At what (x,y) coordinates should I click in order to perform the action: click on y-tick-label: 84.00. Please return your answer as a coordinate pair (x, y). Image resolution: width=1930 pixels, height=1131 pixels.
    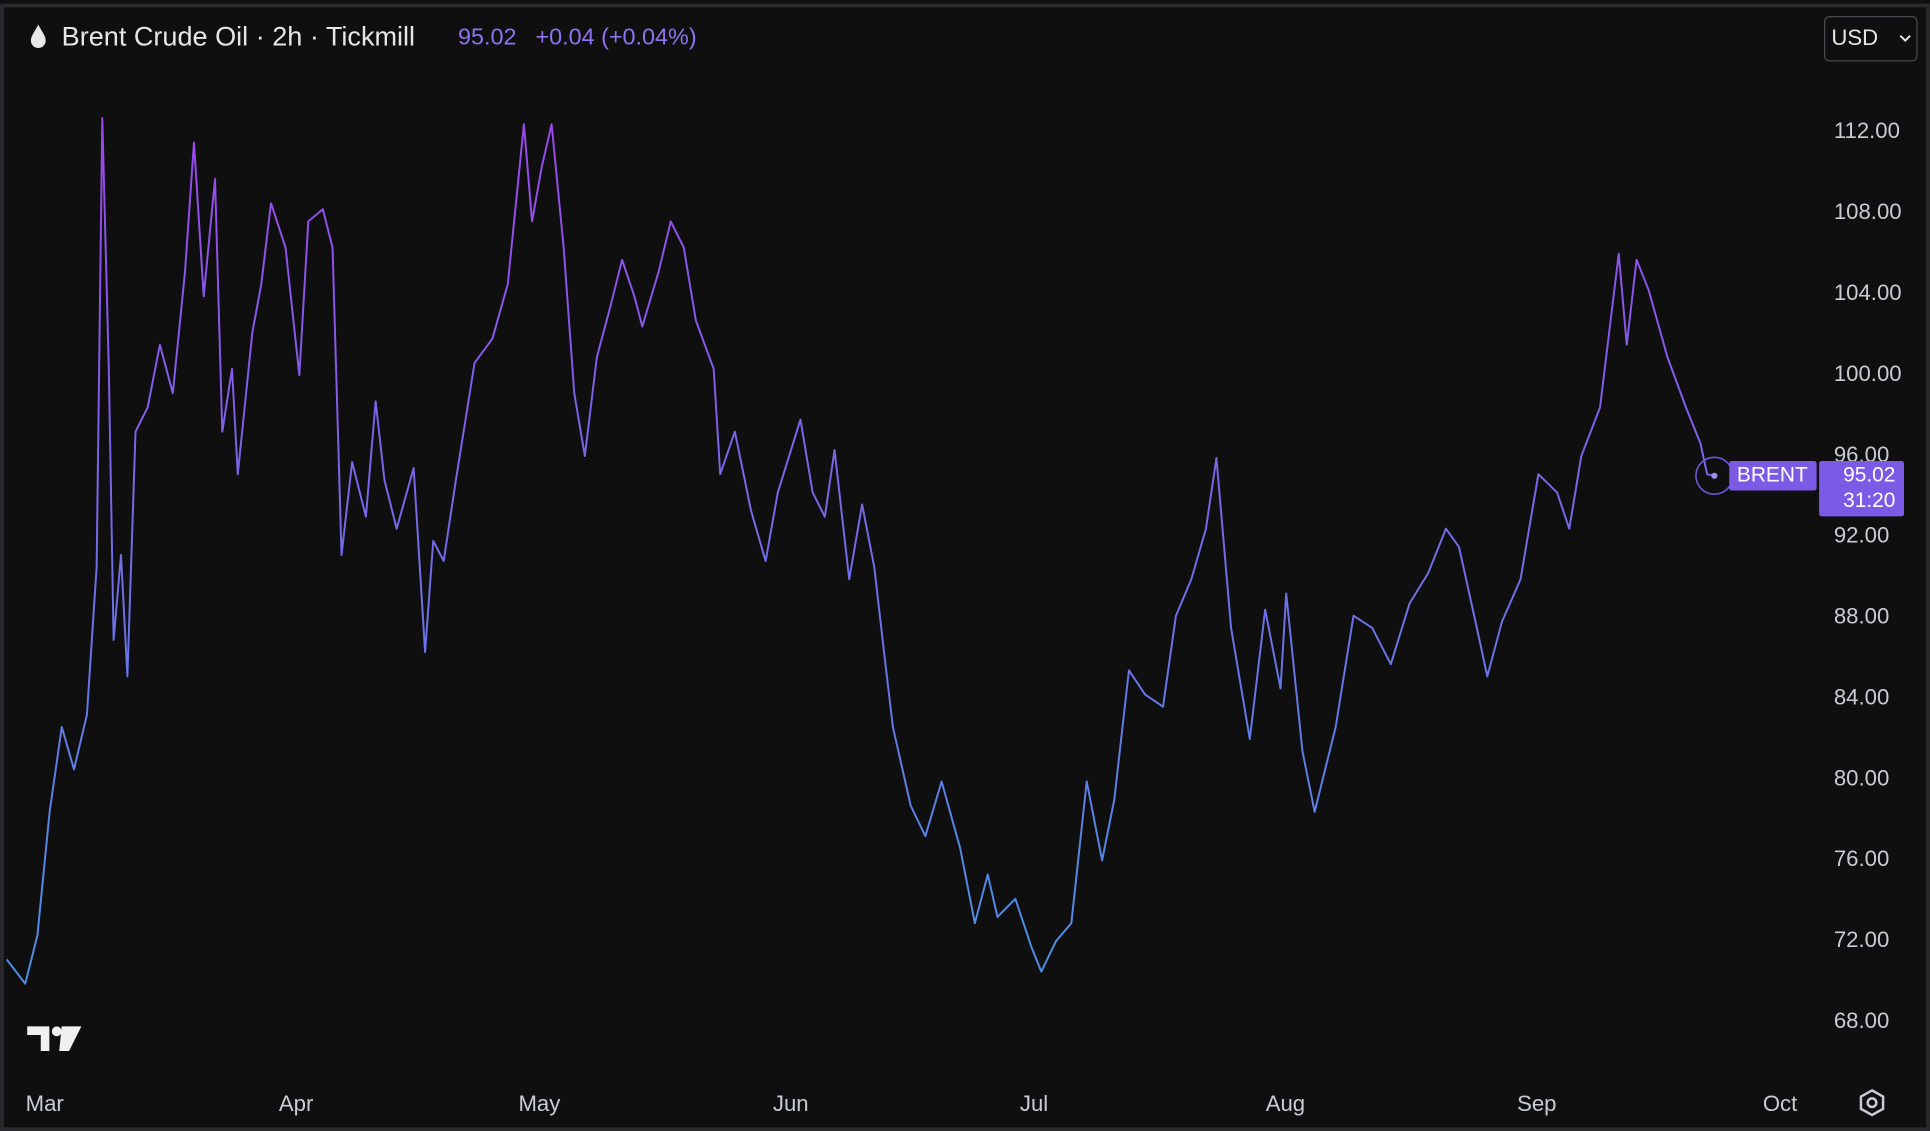
    Looking at the image, I should click on (1861, 696).